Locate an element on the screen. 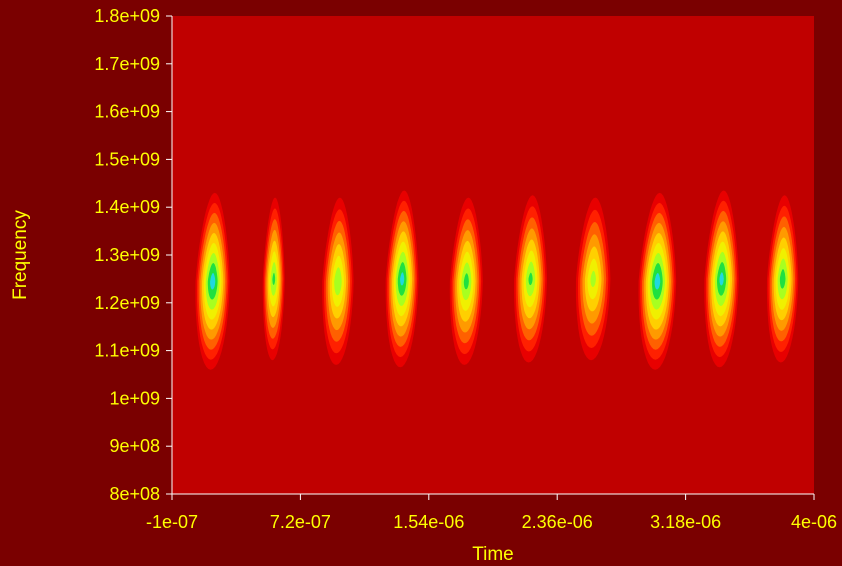 The height and width of the screenshot is (566, 842). x-tick-label: 7.2e-07 is located at coordinates (300, 522).